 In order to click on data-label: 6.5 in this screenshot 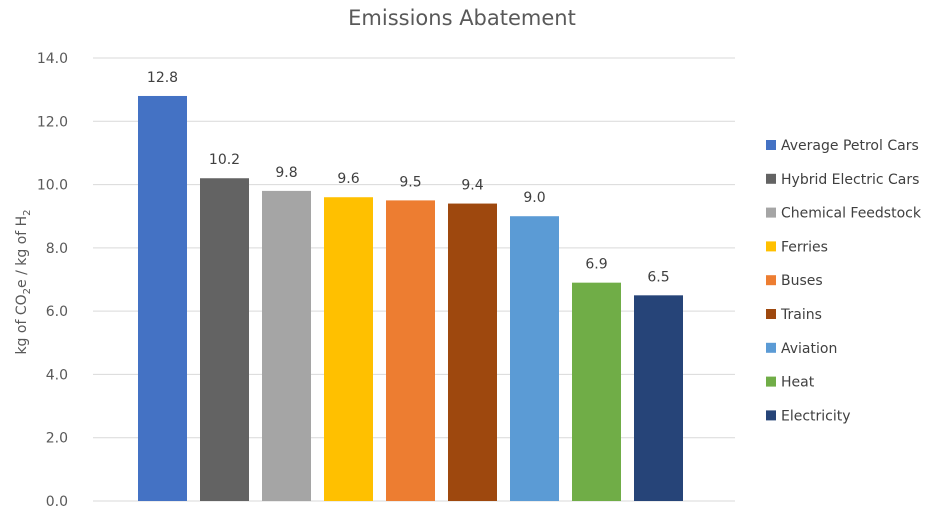, I will do `click(658, 277)`.